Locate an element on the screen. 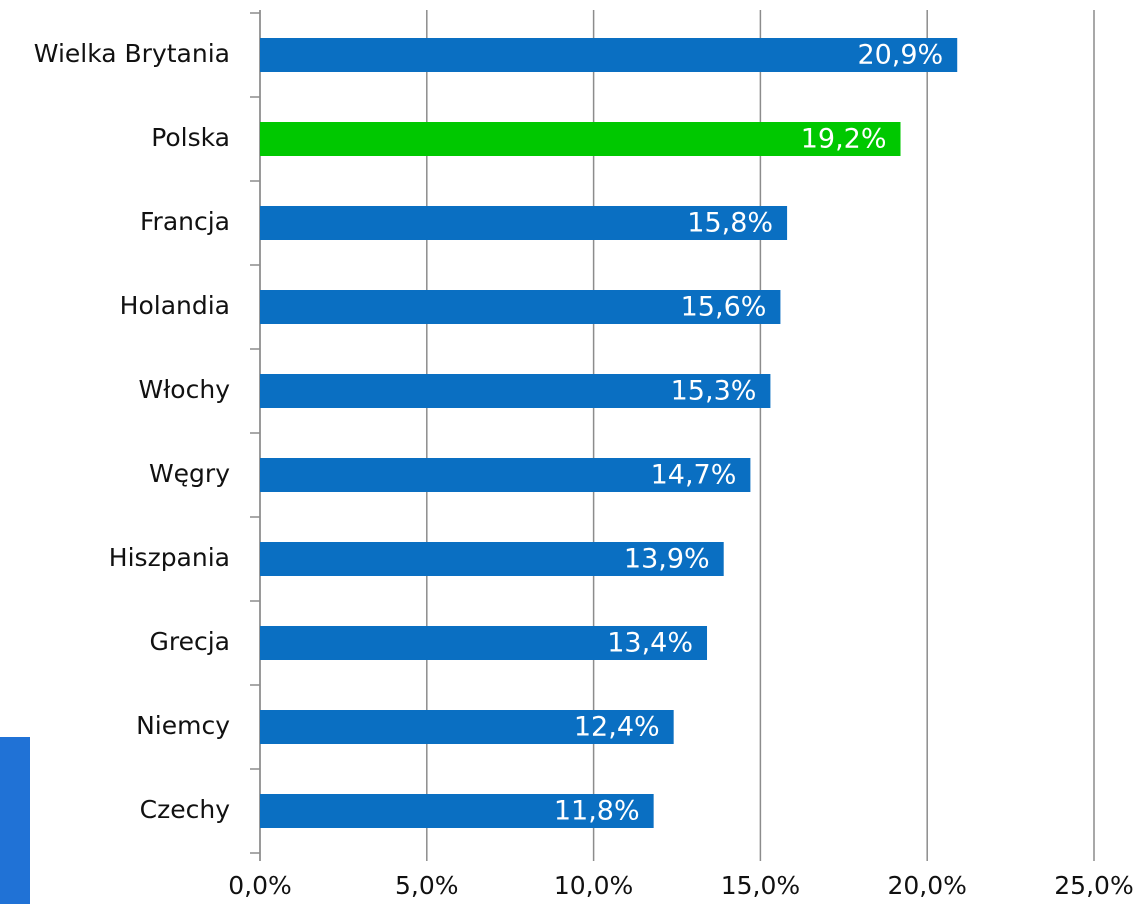 The width and height of the screenshot is (1137, 904). y-tick-label: Węgry is located at coordinates (189, 473).